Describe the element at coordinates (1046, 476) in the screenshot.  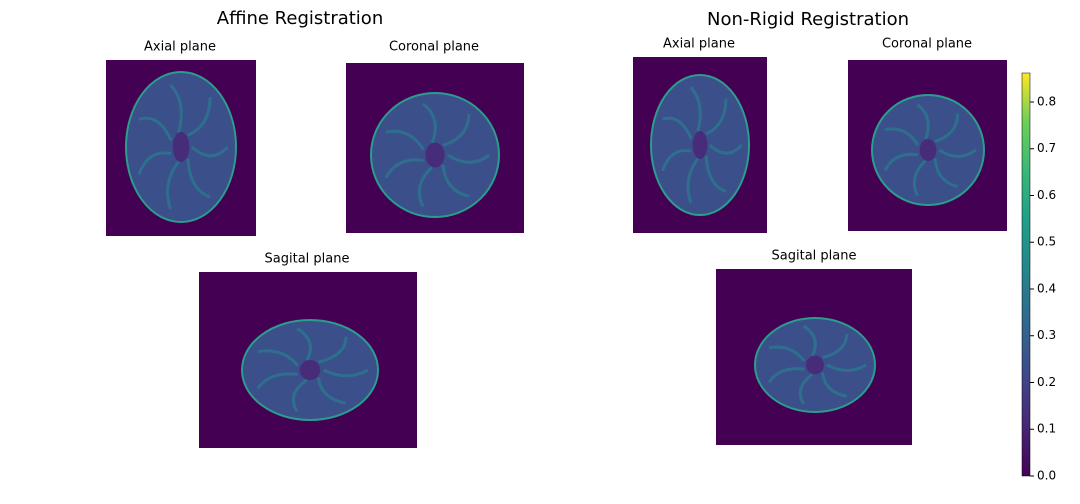
I see `colorbar-tick-label: 0.0` at that location.